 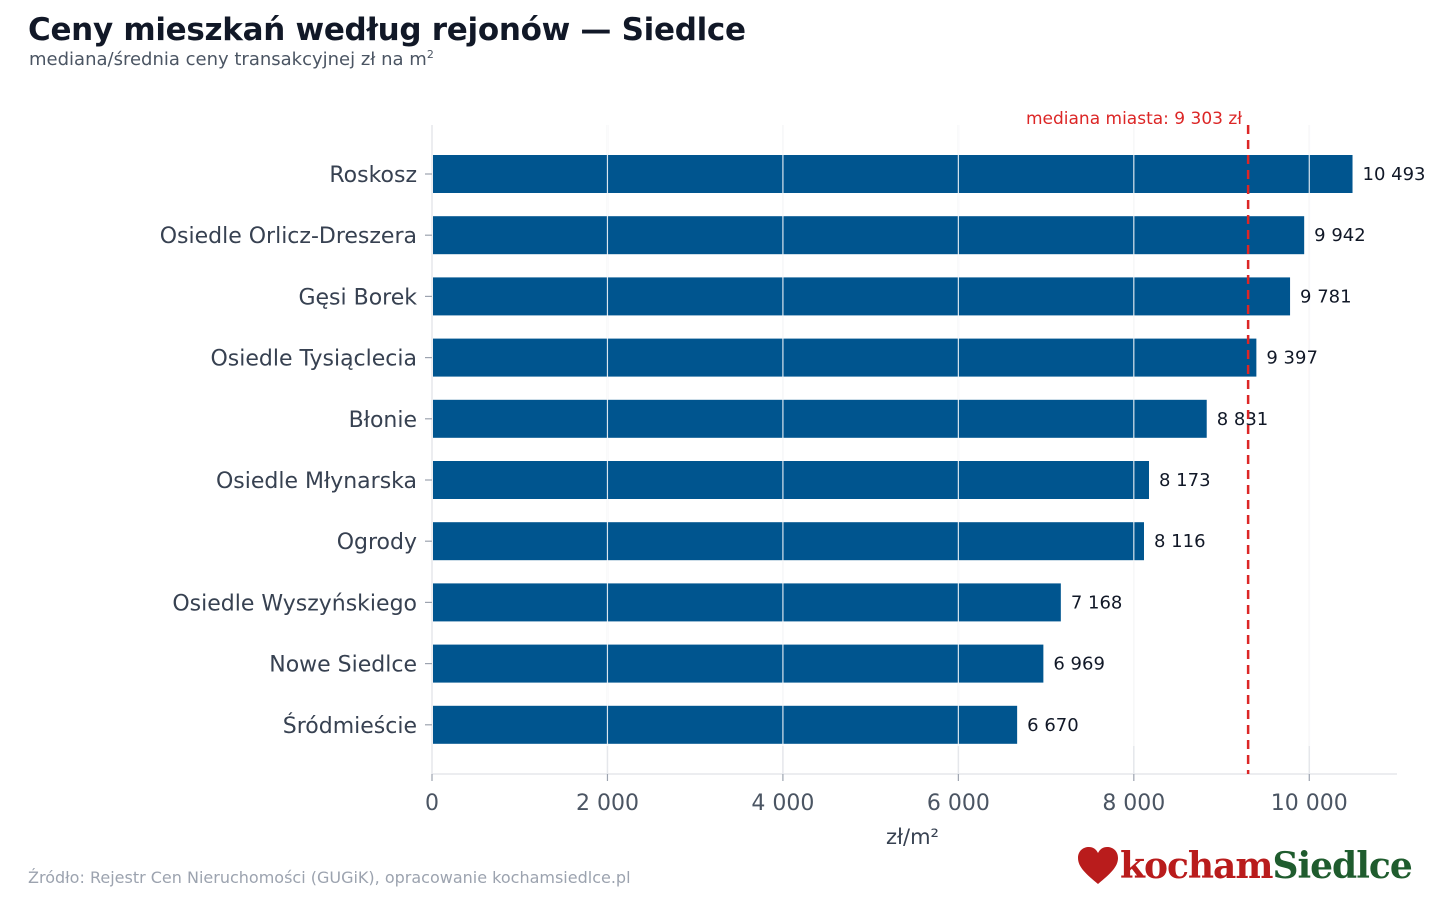 What do you see at coordinates (343, 665) in the screenshot?
I see `category-label: Nowe Siedlce` at bounding box center [343, 665].